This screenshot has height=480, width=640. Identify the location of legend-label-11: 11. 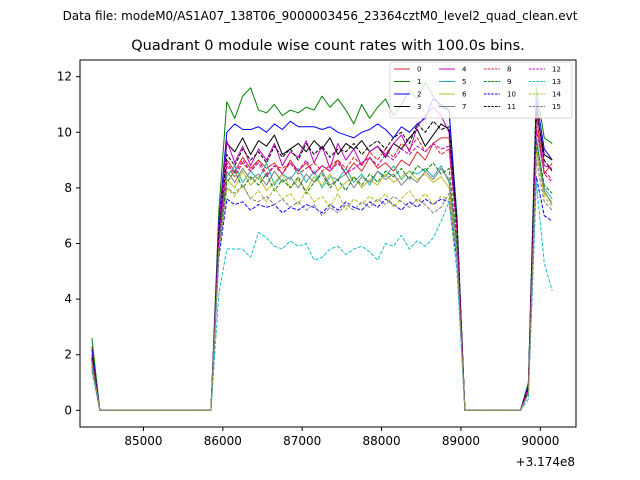
(511, 107).